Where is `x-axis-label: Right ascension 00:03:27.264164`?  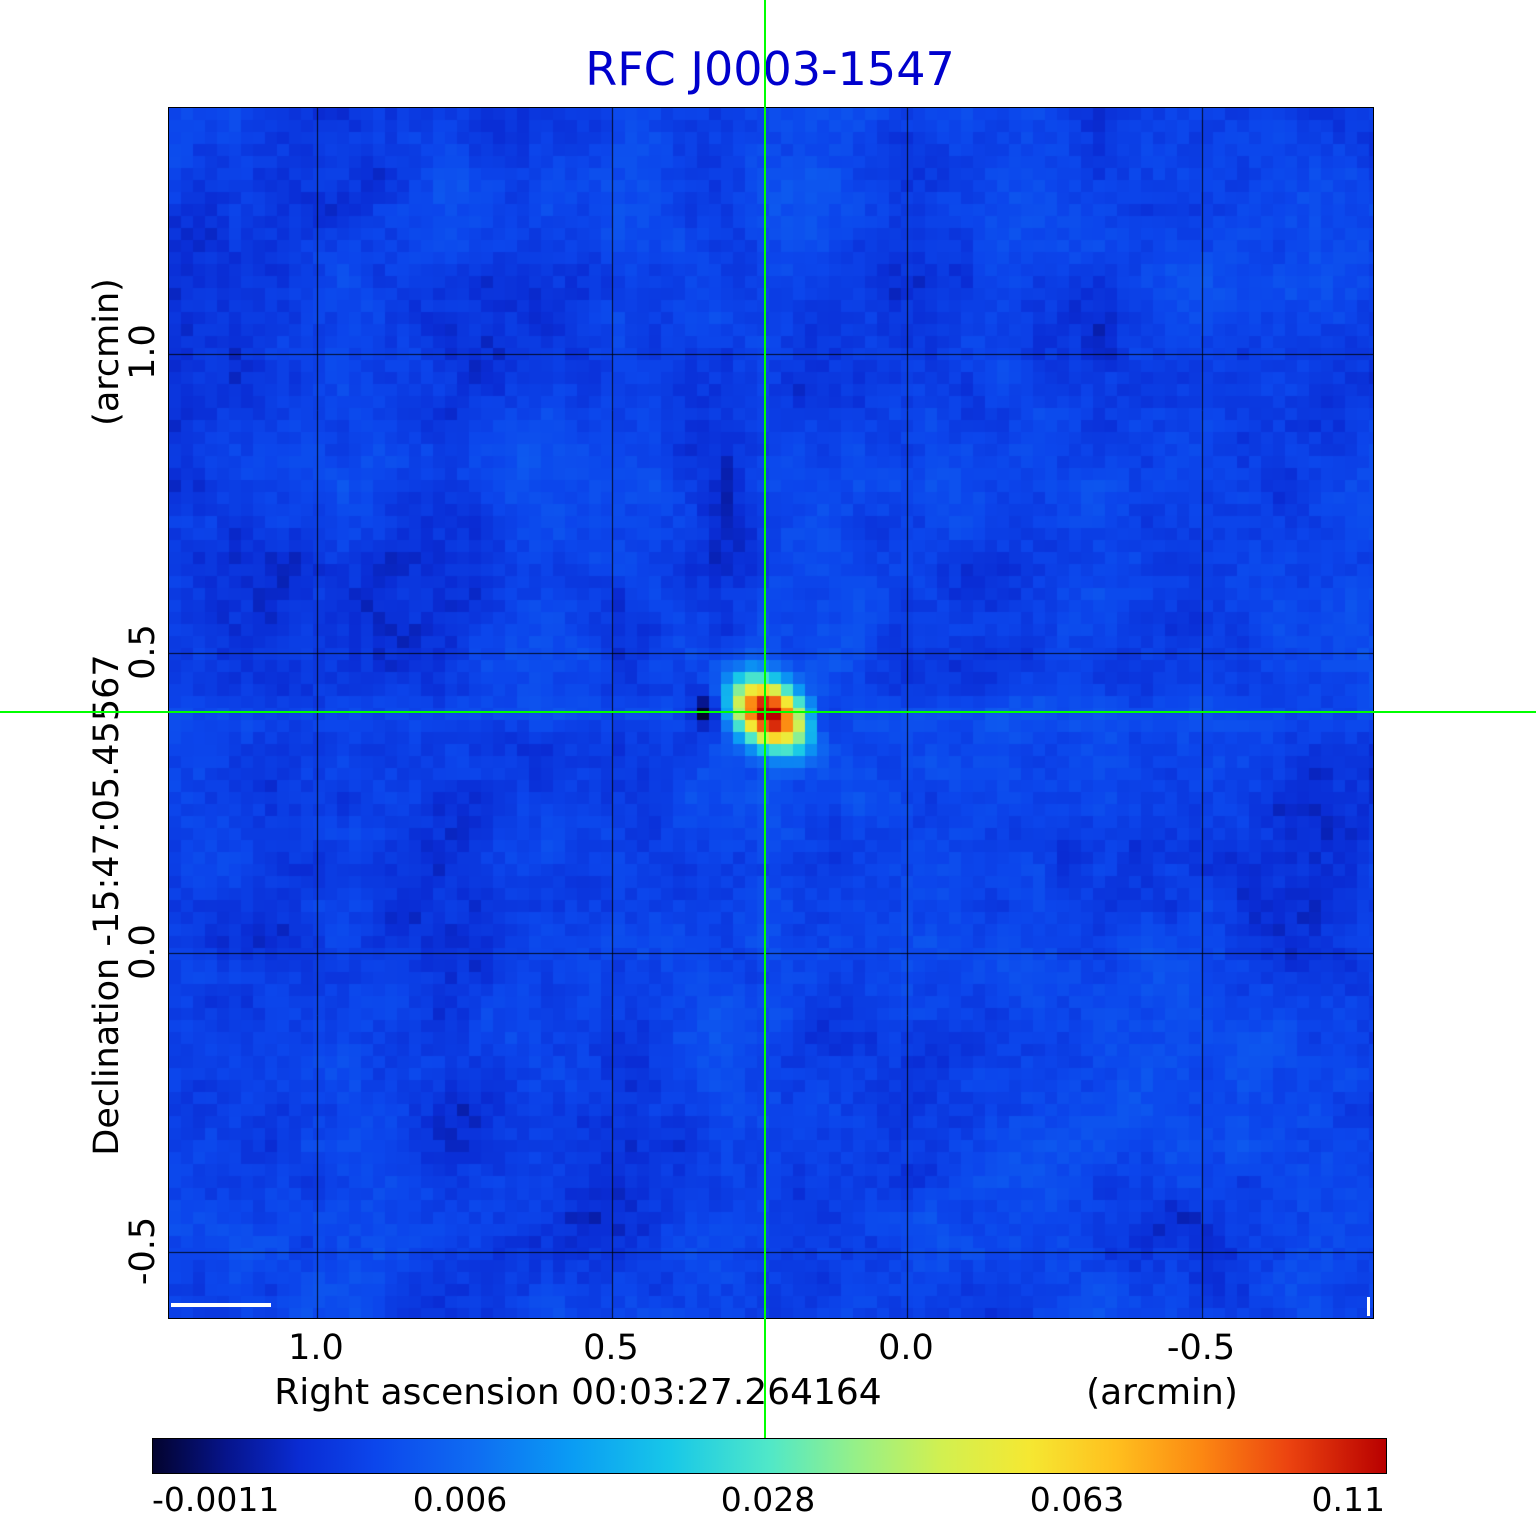
x-axis-label: Right ascension 00:03:27.264164 is located at coordinates (578, 1392).